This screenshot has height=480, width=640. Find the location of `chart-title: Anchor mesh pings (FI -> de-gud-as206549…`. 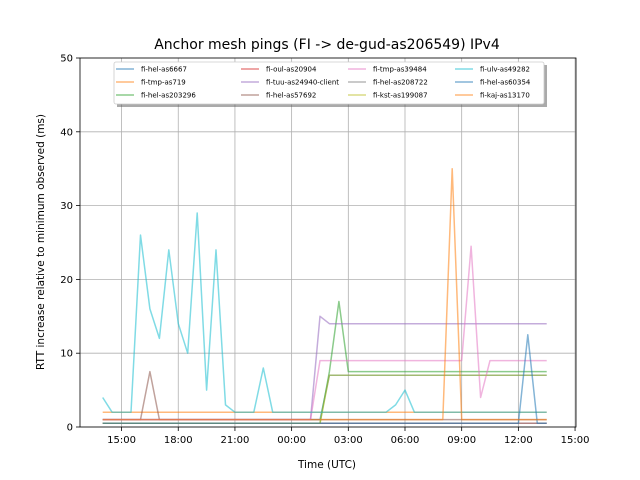

chart-title: Anchor mesh pings (FI -> de-gud-as206549… is located at coordinates (327, 45).